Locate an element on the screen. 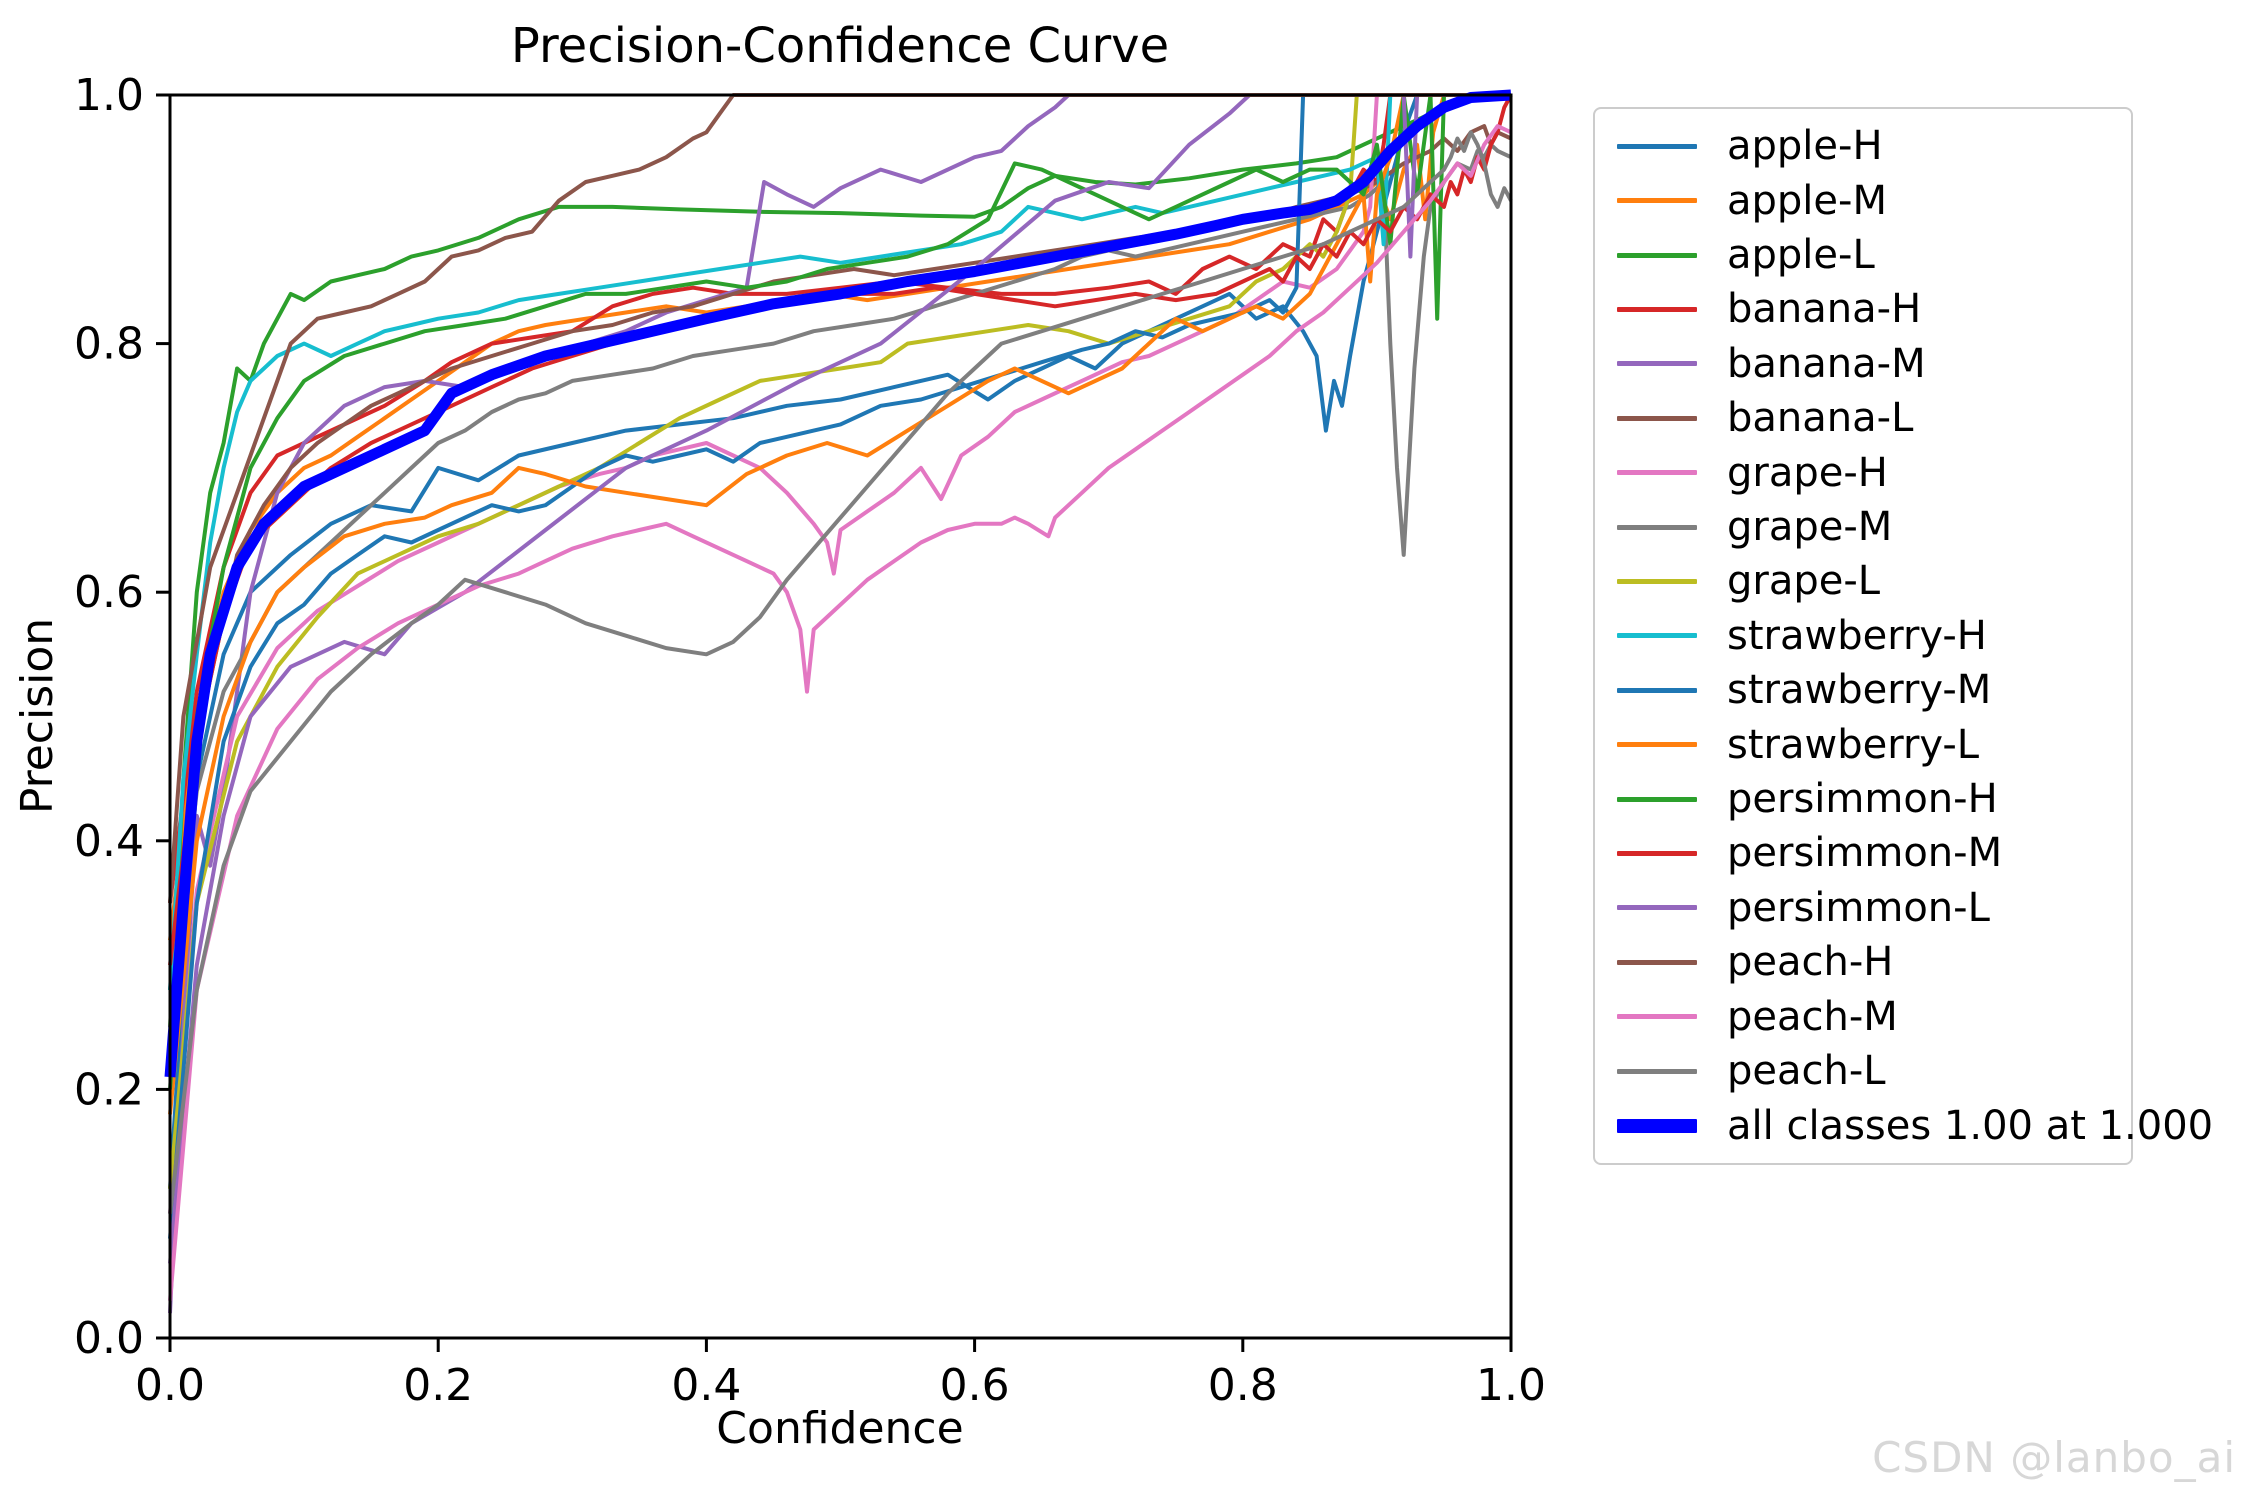  legend-label: banana-M is located at coordinates (1826, 363).